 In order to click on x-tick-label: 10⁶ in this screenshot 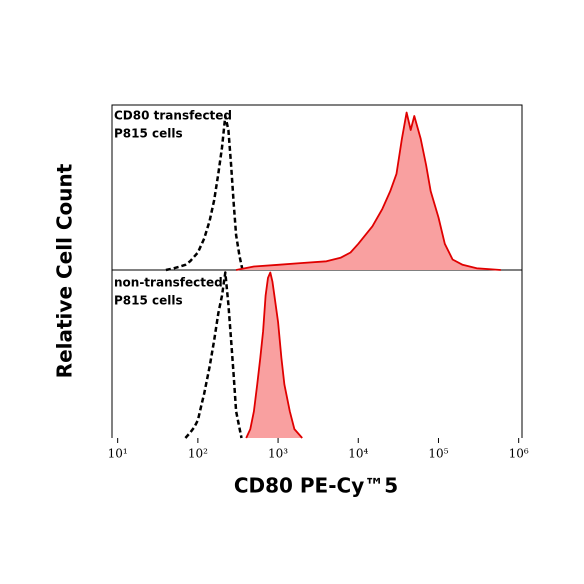, I will do `click(519, 454)`.